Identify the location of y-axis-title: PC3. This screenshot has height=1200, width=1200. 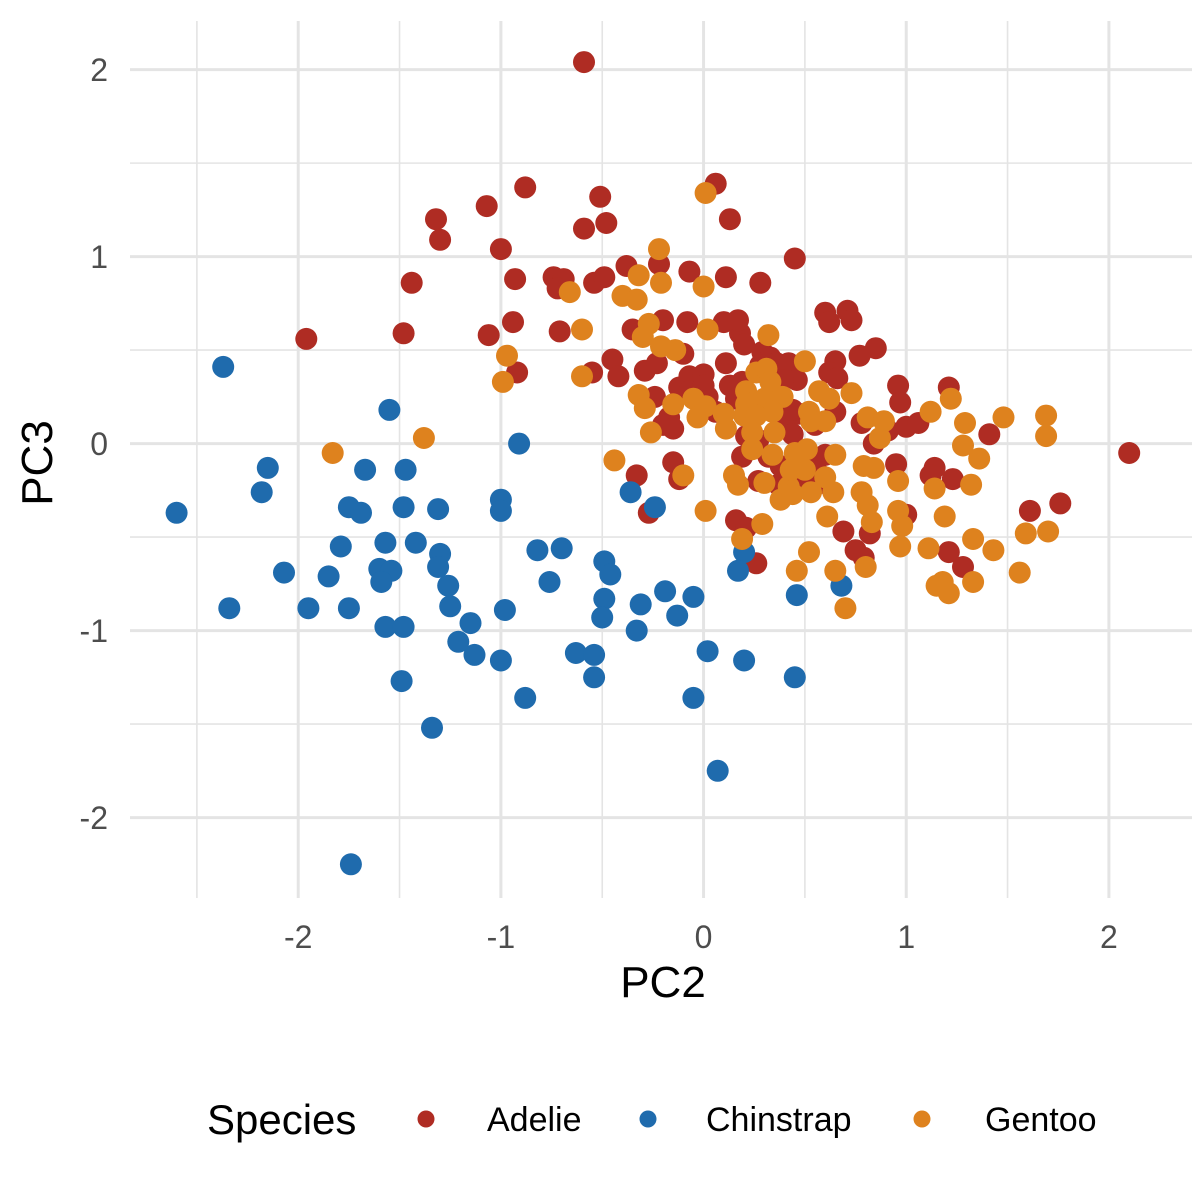
(37, 463).